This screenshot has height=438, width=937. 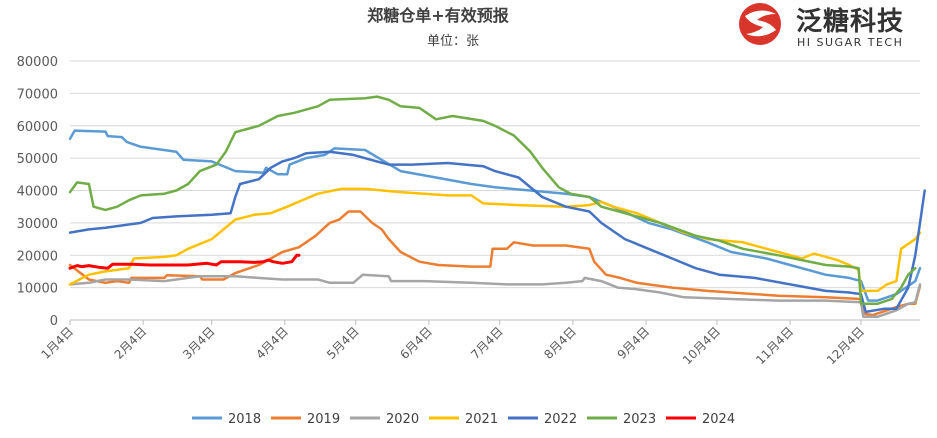 What do you see at coordinates (37, 256) in the screenshot?
I see `y-tick-label: 20000` at bounding box center [37, 256].